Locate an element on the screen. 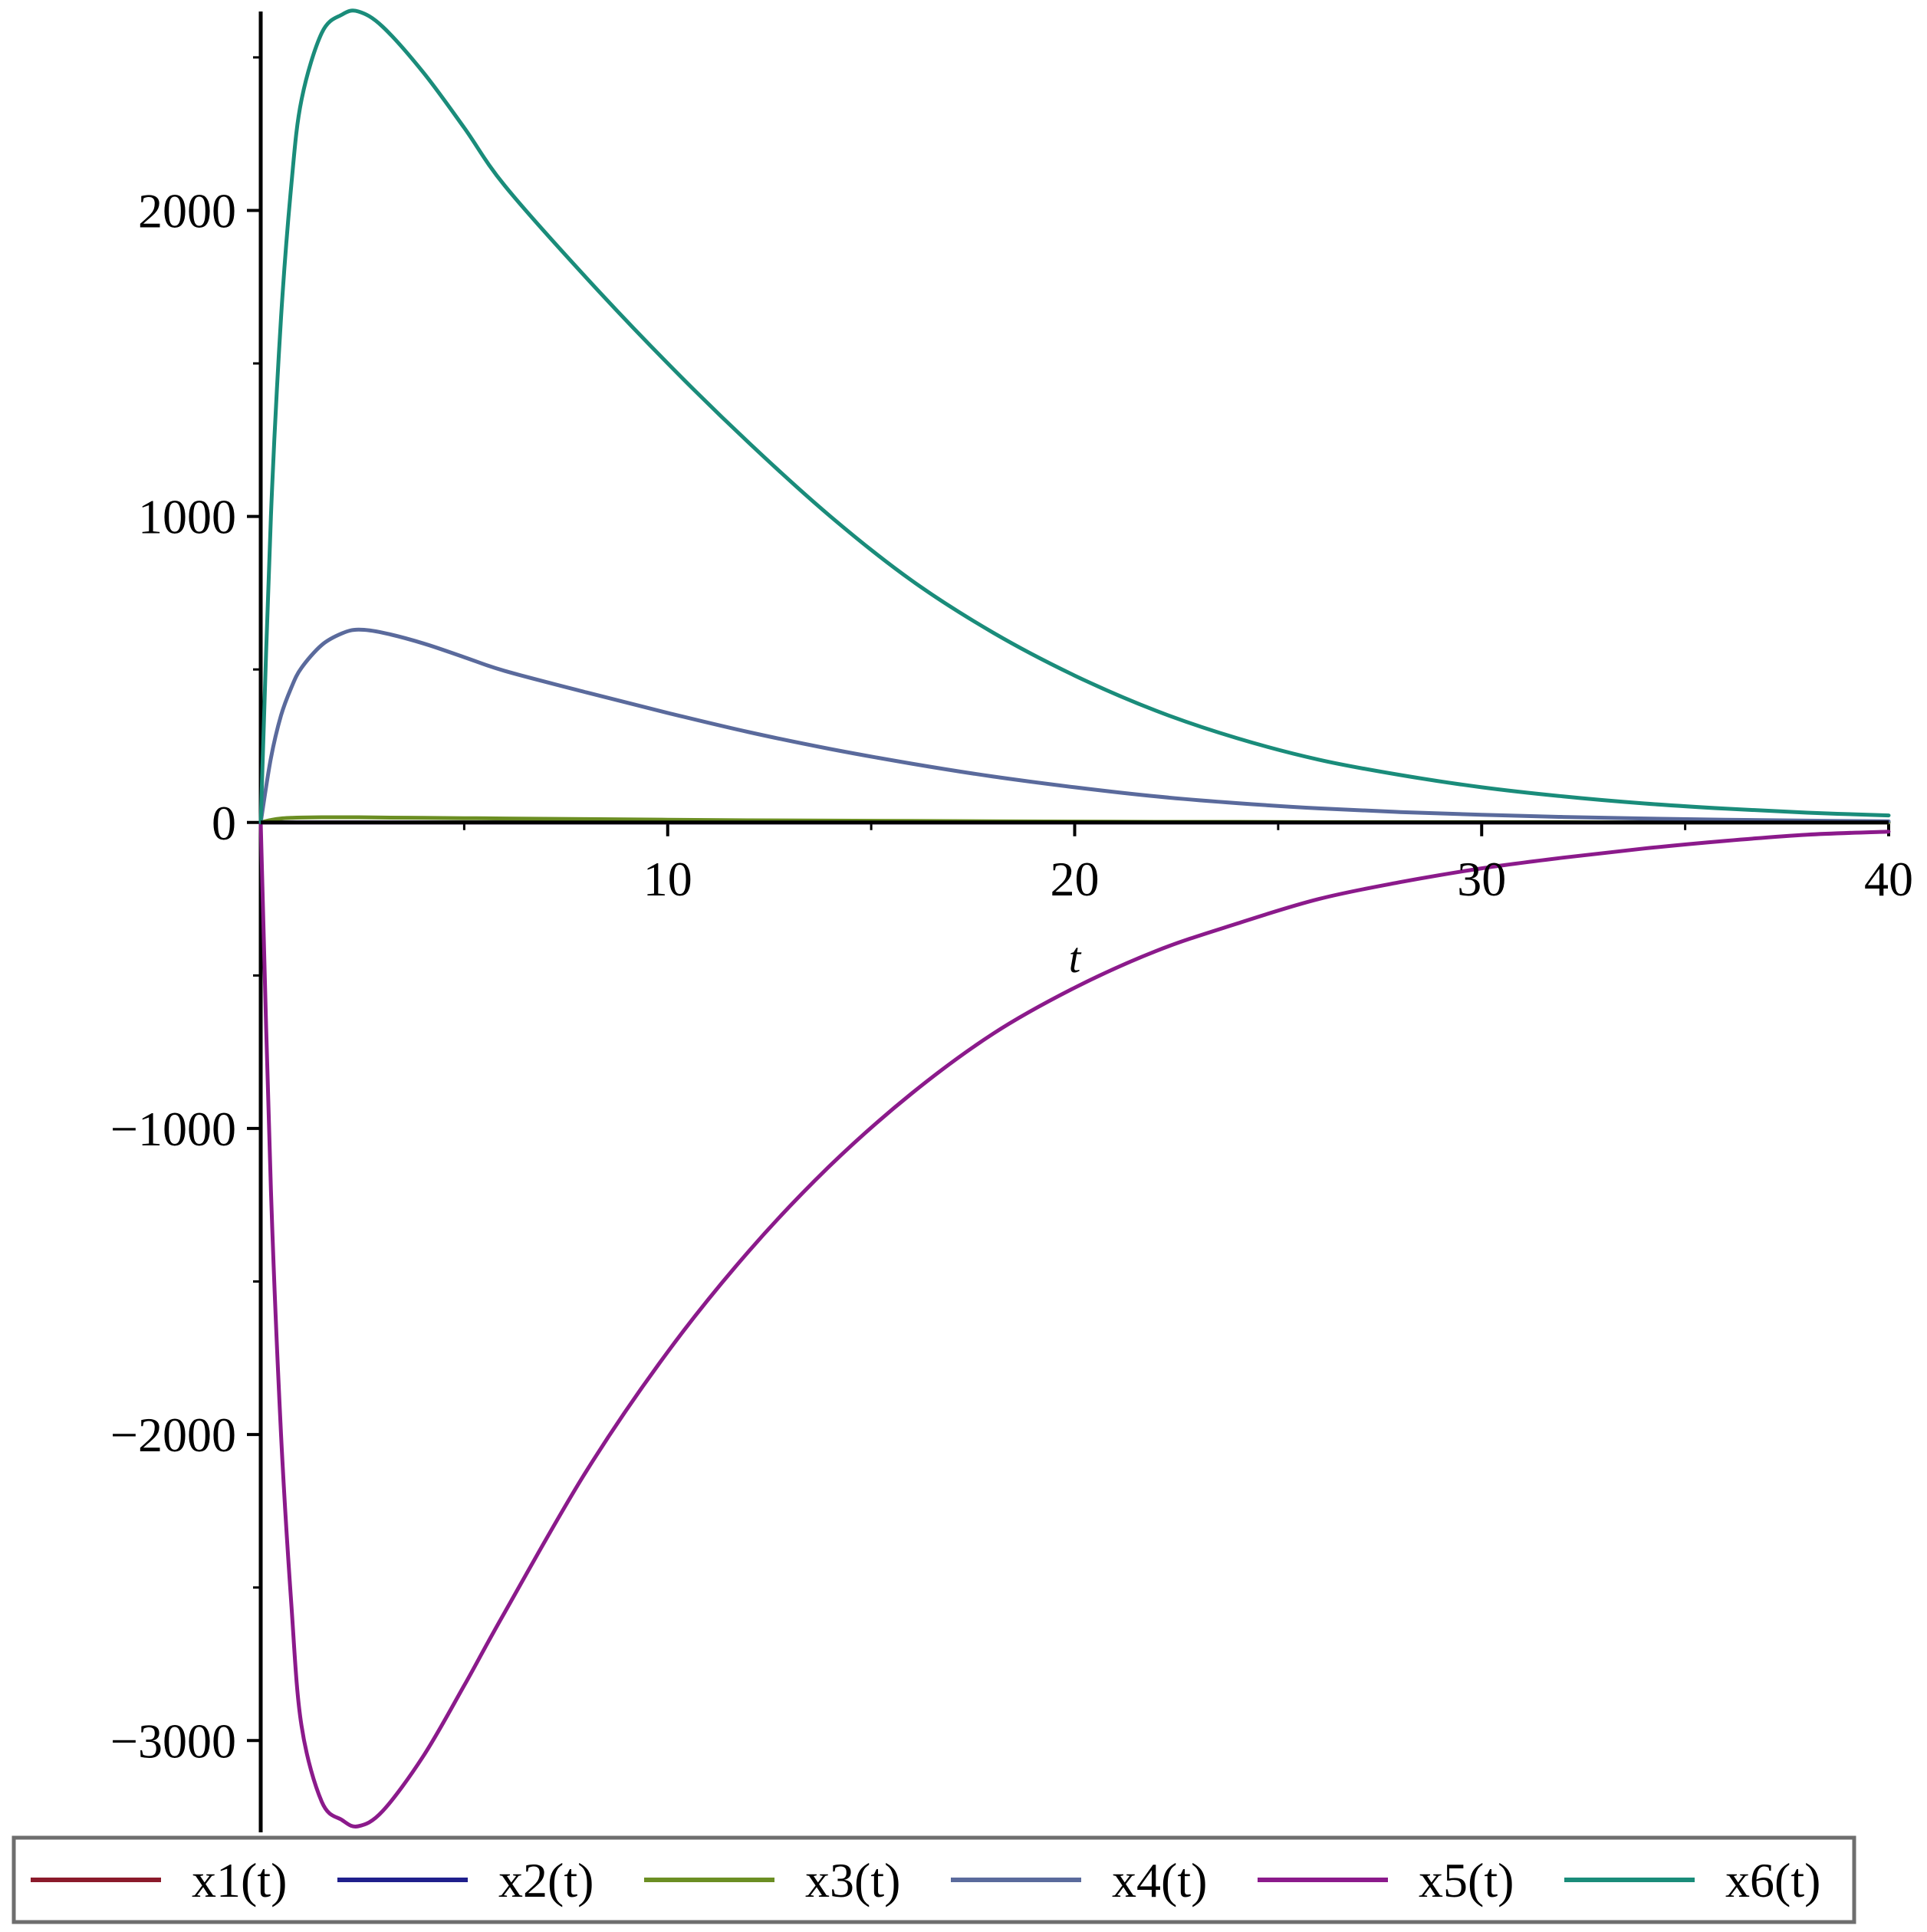  y-tick-label: −3000 is located at coordinates (173, 1741).